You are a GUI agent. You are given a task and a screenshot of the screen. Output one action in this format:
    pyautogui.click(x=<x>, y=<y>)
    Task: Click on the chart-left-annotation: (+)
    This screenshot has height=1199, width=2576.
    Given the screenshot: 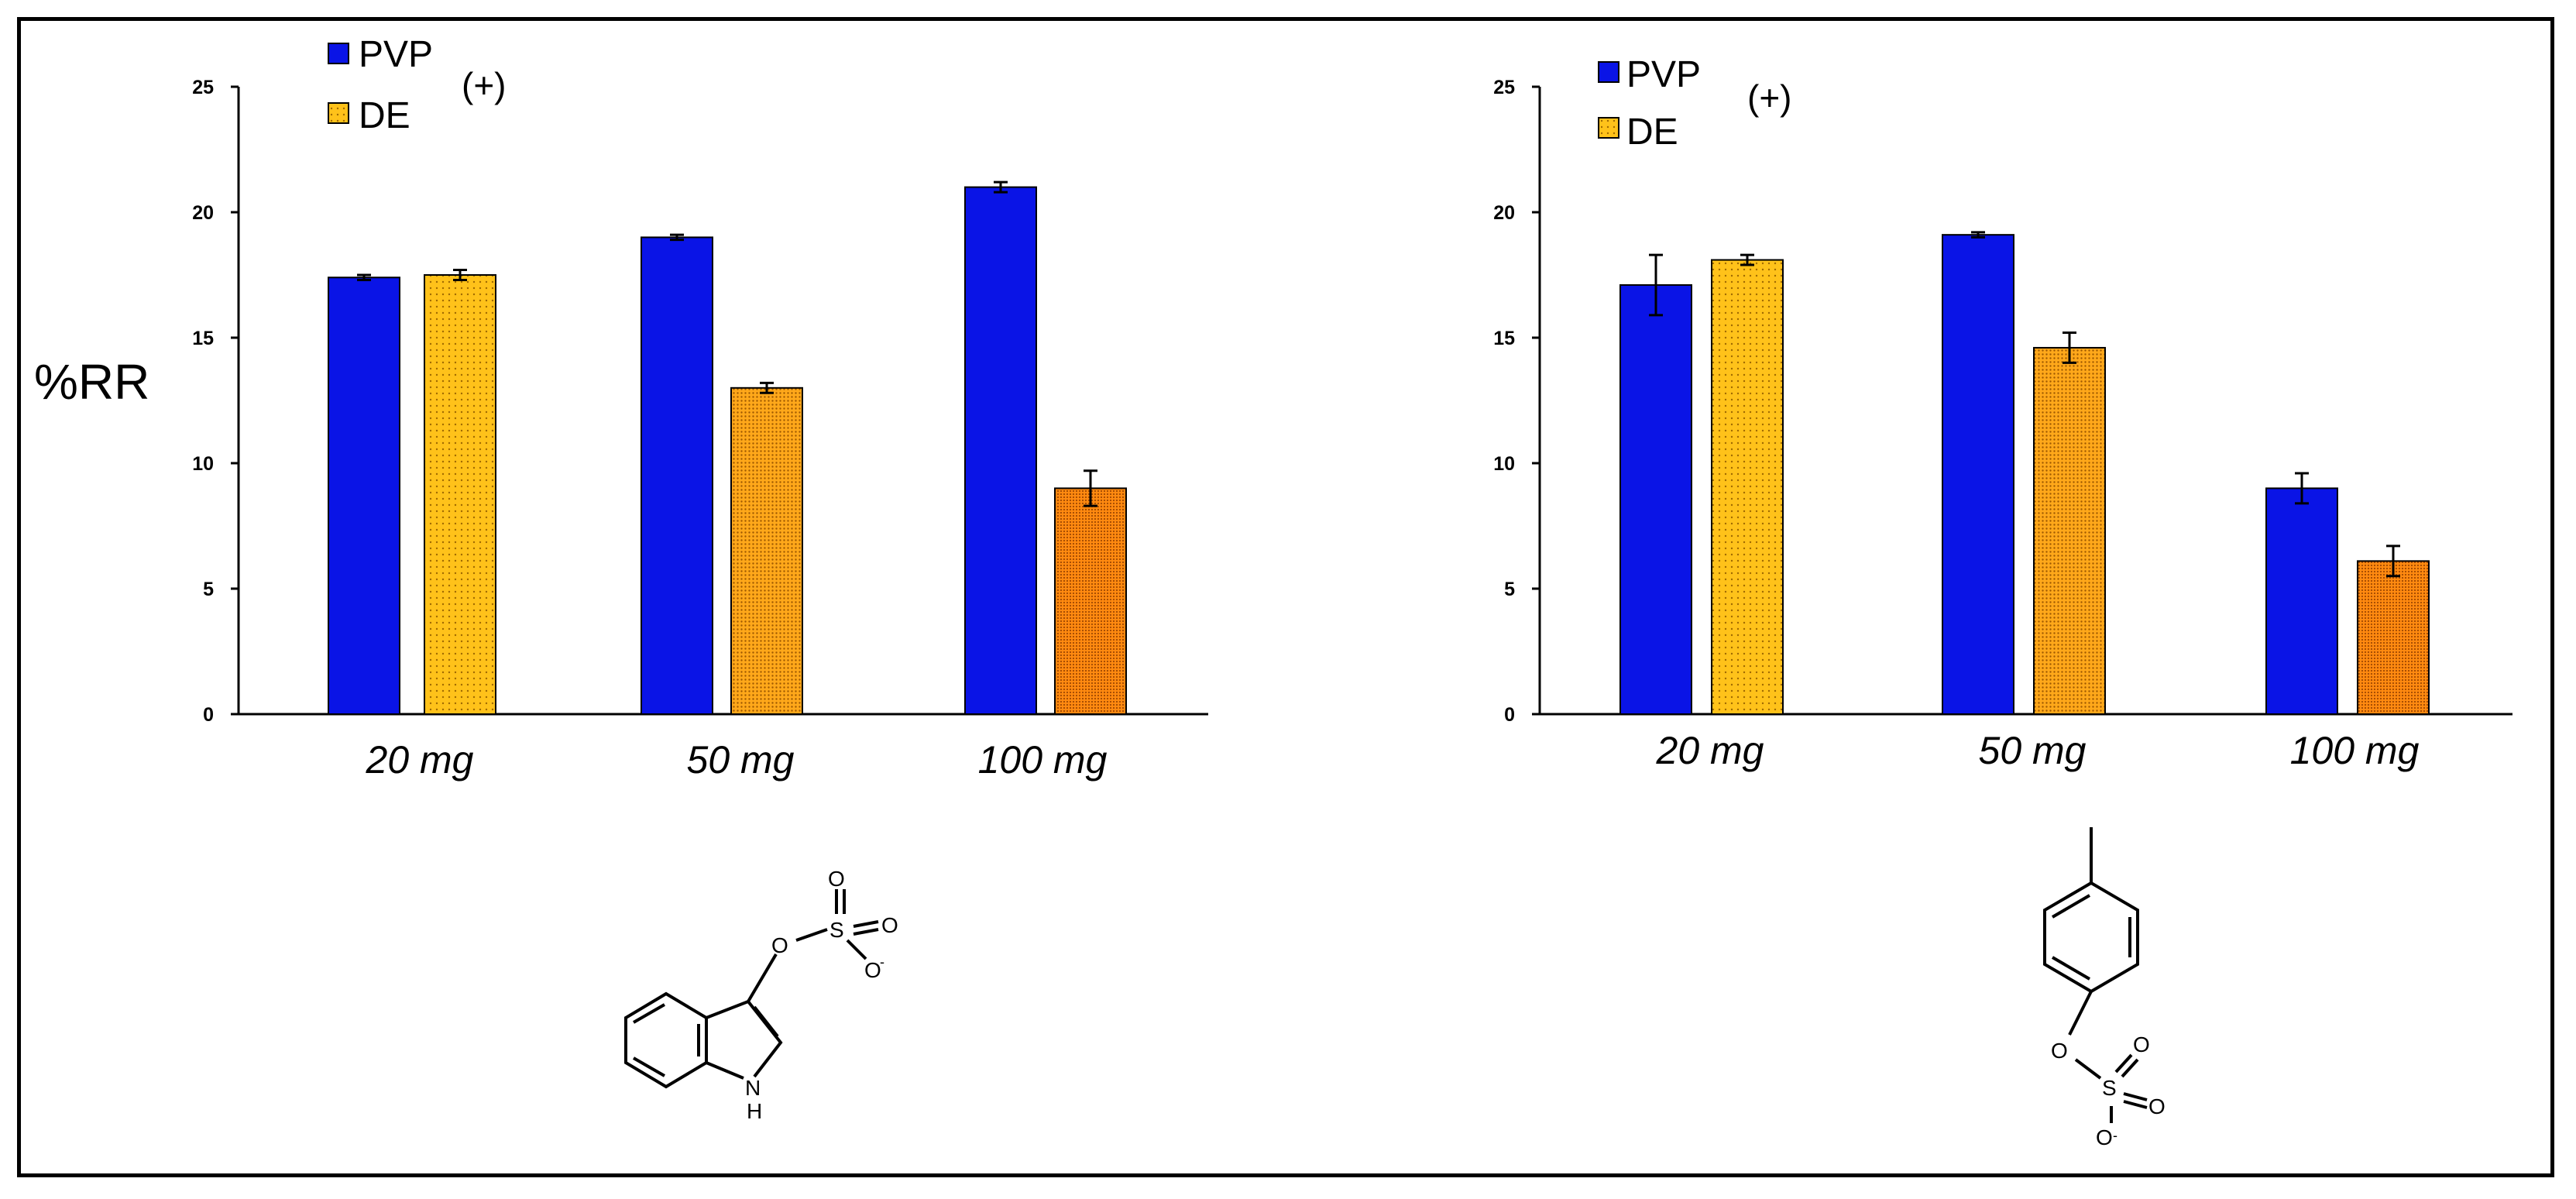 What is the action you would take?
    pyautogui.click(x=484, y=85)
    